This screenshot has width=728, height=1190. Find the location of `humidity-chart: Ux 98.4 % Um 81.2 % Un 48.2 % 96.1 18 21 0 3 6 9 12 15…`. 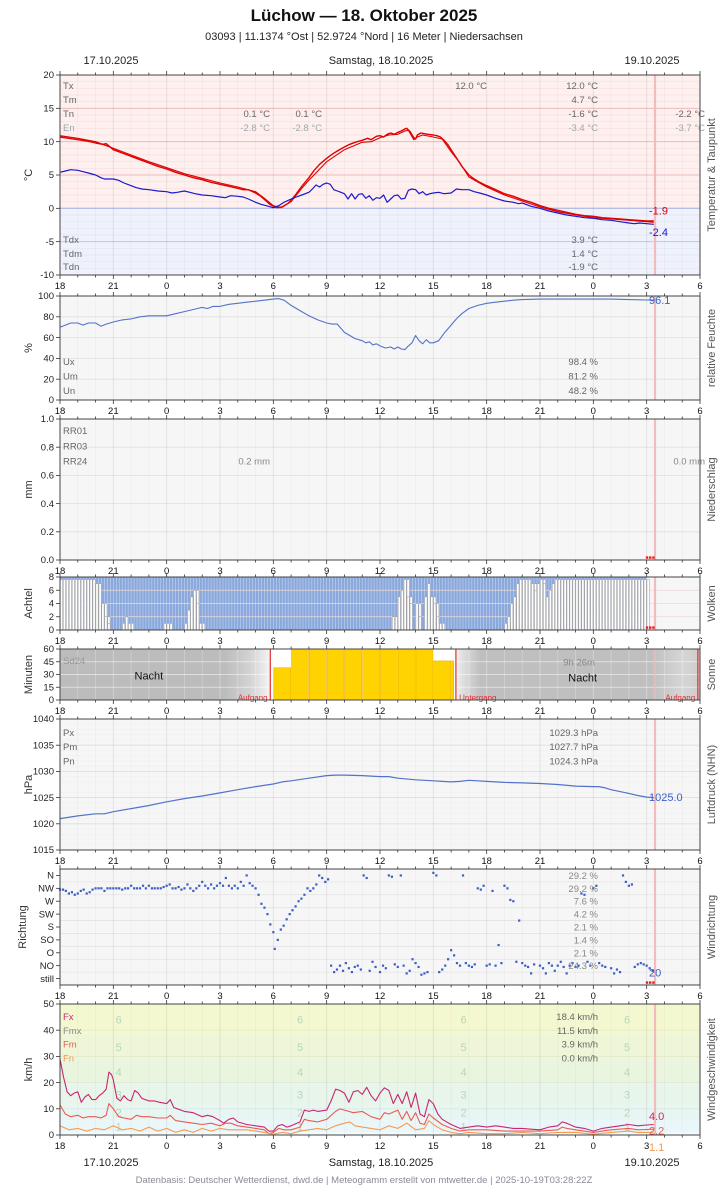

humidity-chart: Ux 98.4 % Um 81.2 % Un 48.2 % 96.1 18 21 0 3 6 9 12 15… is located at coordinates (370, 354).